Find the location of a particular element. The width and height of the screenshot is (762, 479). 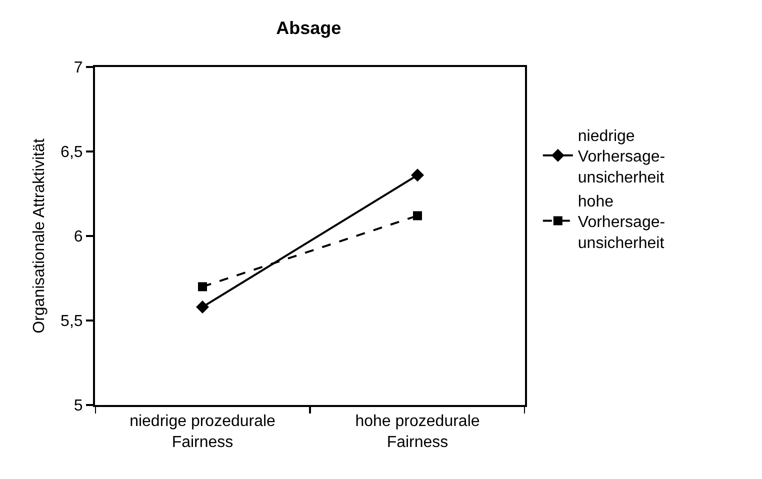

chart-title: Absage is located at coordinates (309, 28).